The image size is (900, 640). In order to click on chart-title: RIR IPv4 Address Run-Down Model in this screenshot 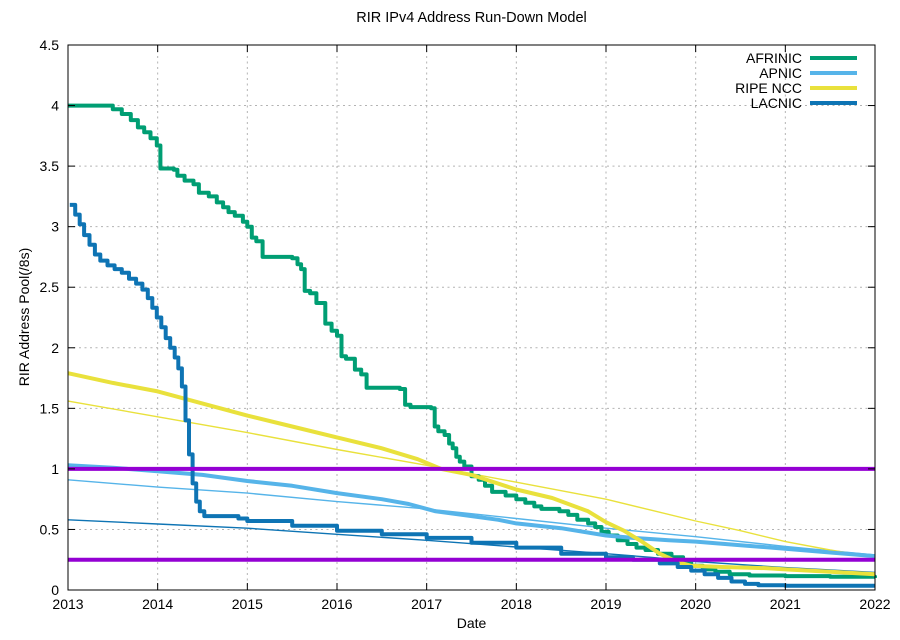, I will do `click(471, 18)`.